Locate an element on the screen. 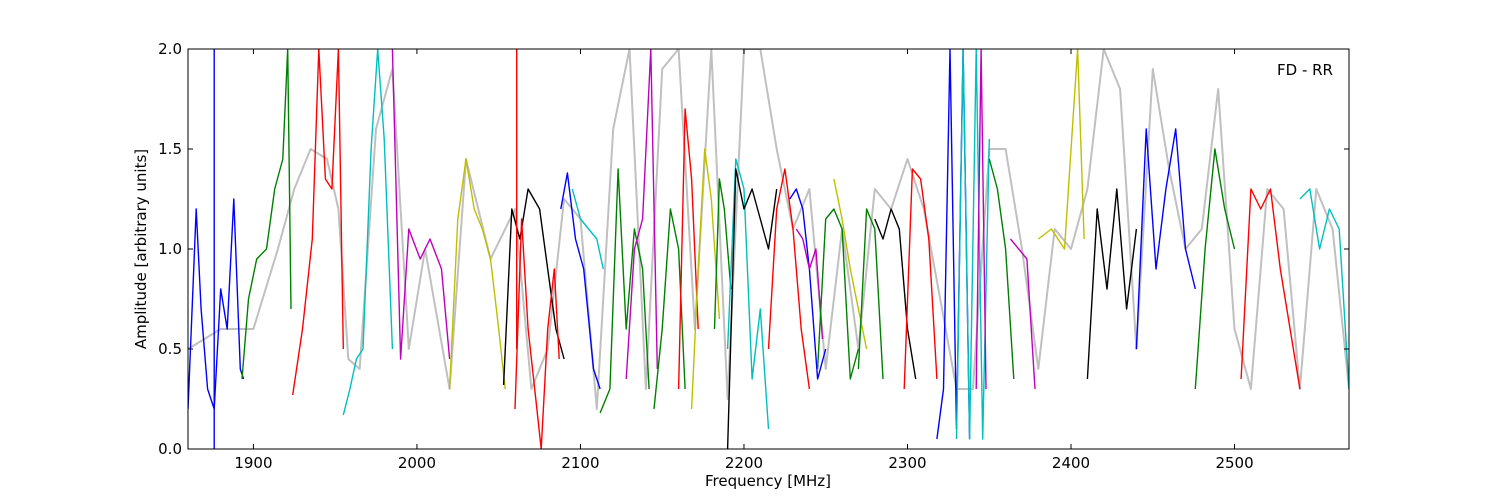  x-tick-label: 2200 is located at coordinates (744, 463).